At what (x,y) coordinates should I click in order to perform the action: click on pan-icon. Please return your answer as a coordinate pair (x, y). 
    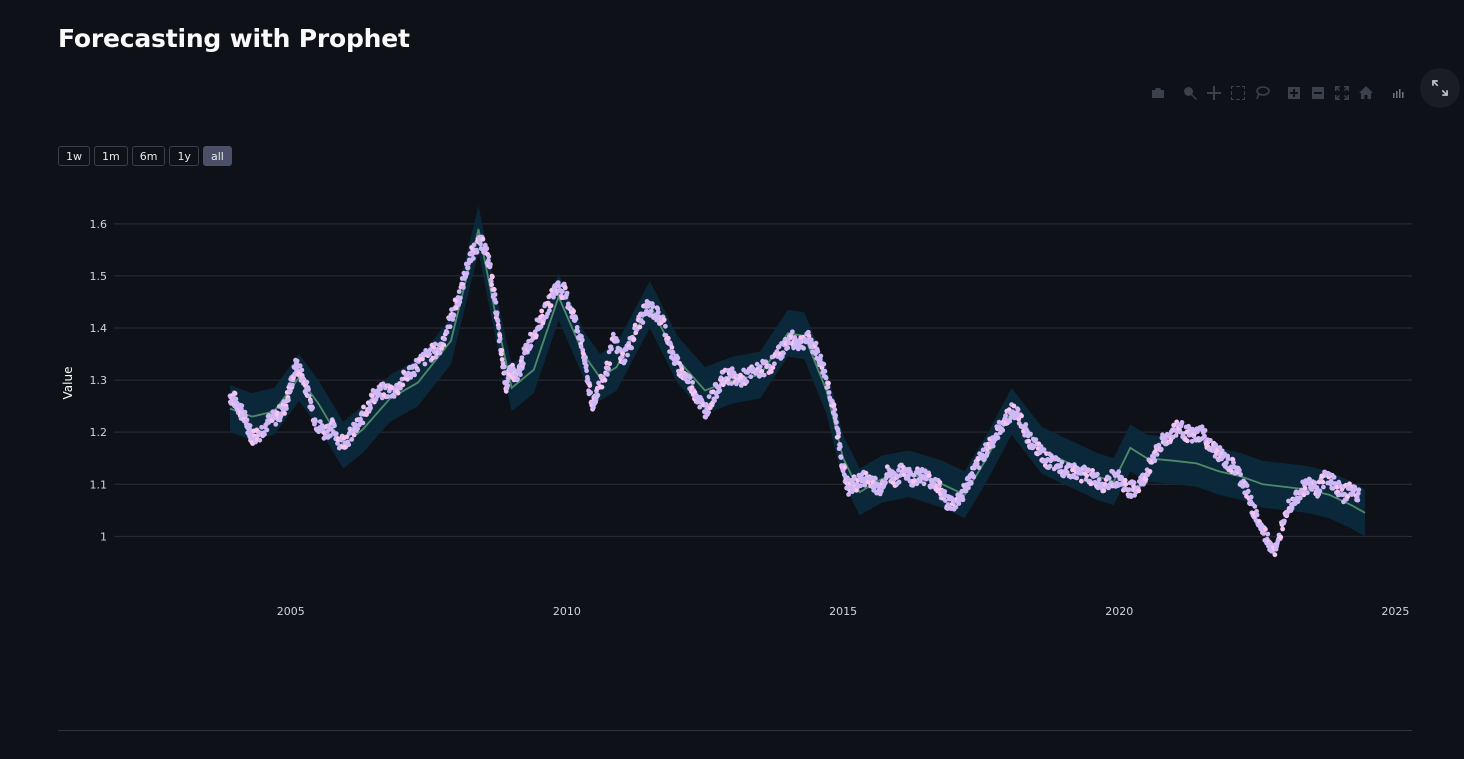
    Looking at the image, I should click on (1214, 93).